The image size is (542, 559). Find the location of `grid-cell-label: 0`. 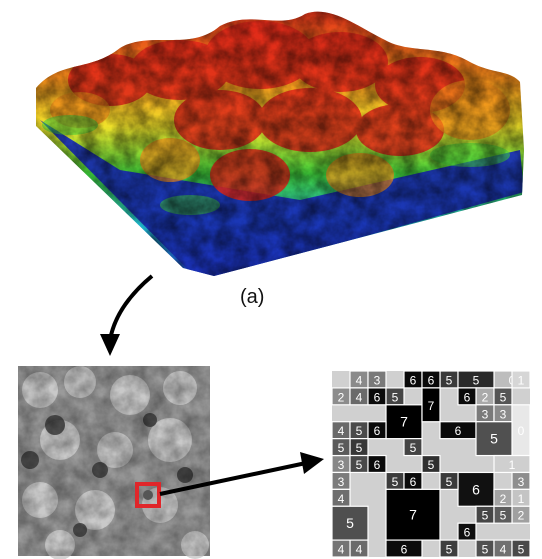

grid-cell-label: 0 is located at coordinates (521, 431).